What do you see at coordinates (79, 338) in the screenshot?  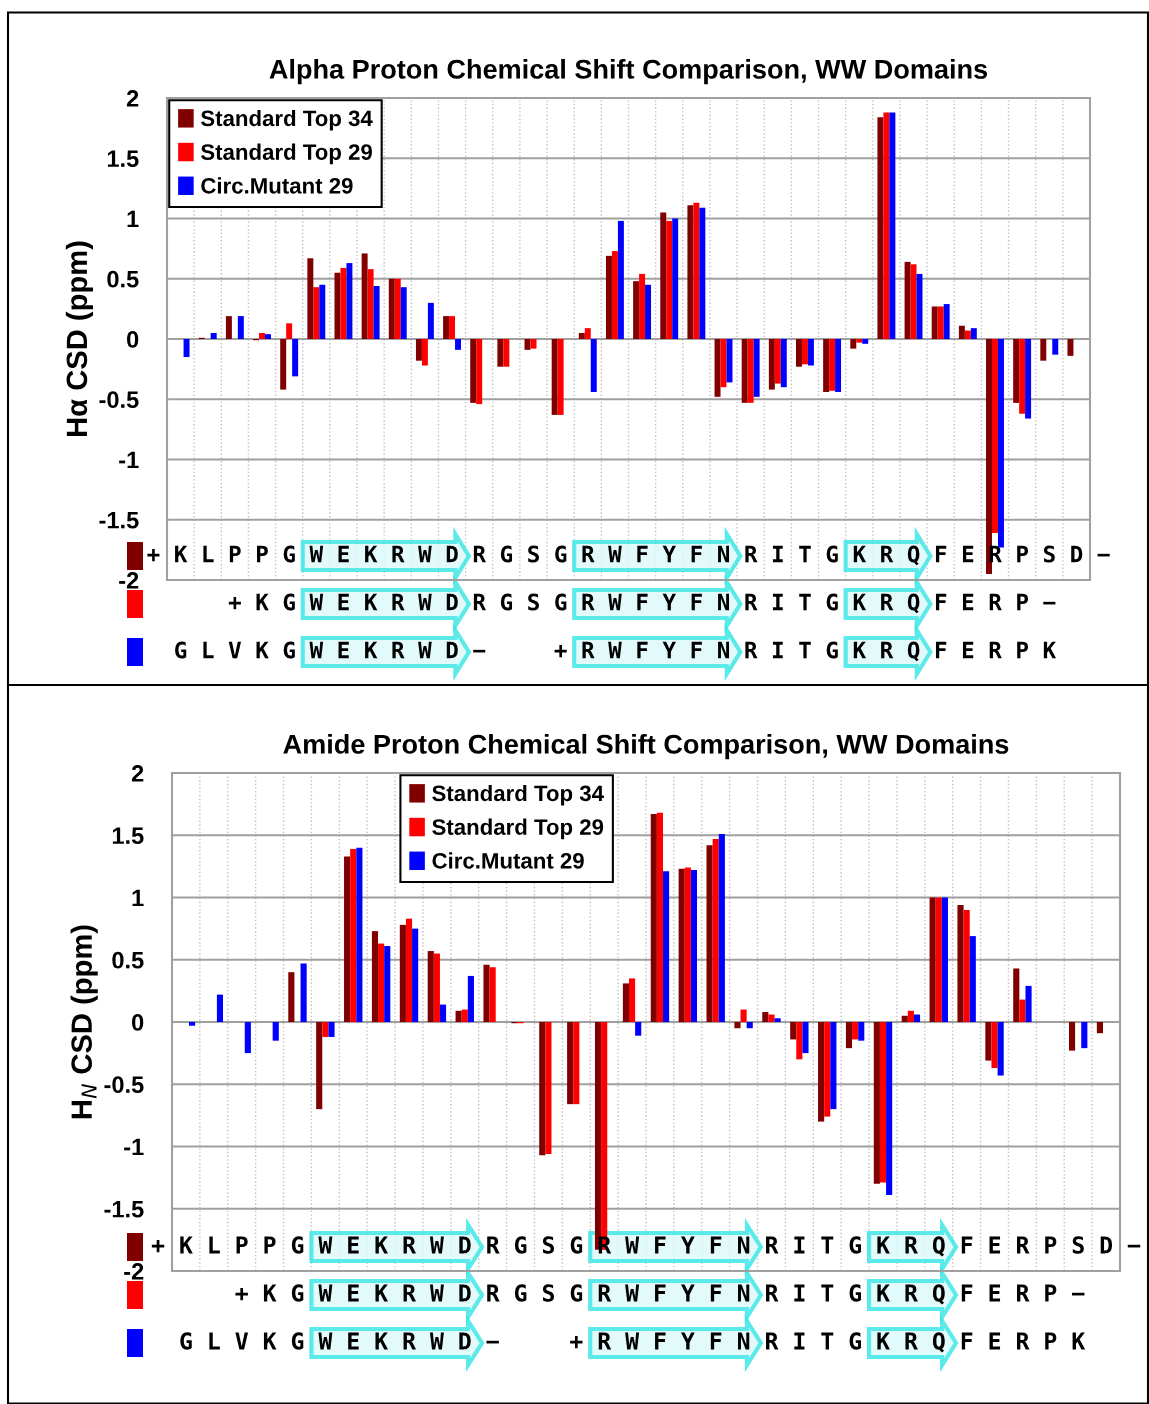 I see `y-axis-title: Hα CSD (ppm)` at bounding box center [79, 338].